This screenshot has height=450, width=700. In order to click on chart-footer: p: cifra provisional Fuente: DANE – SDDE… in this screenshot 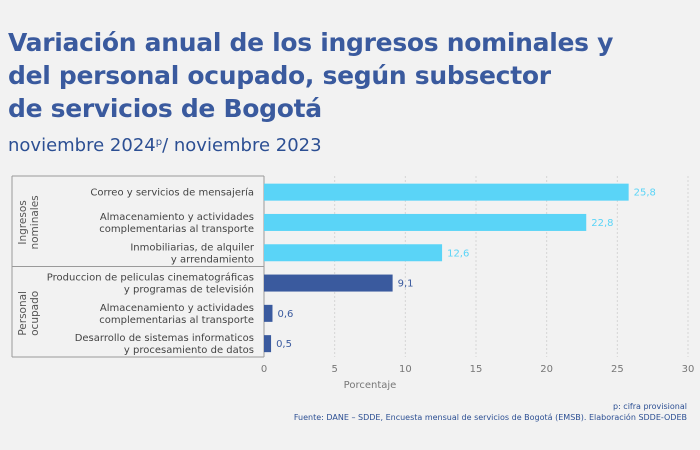, I will do `click(490, 412)`.